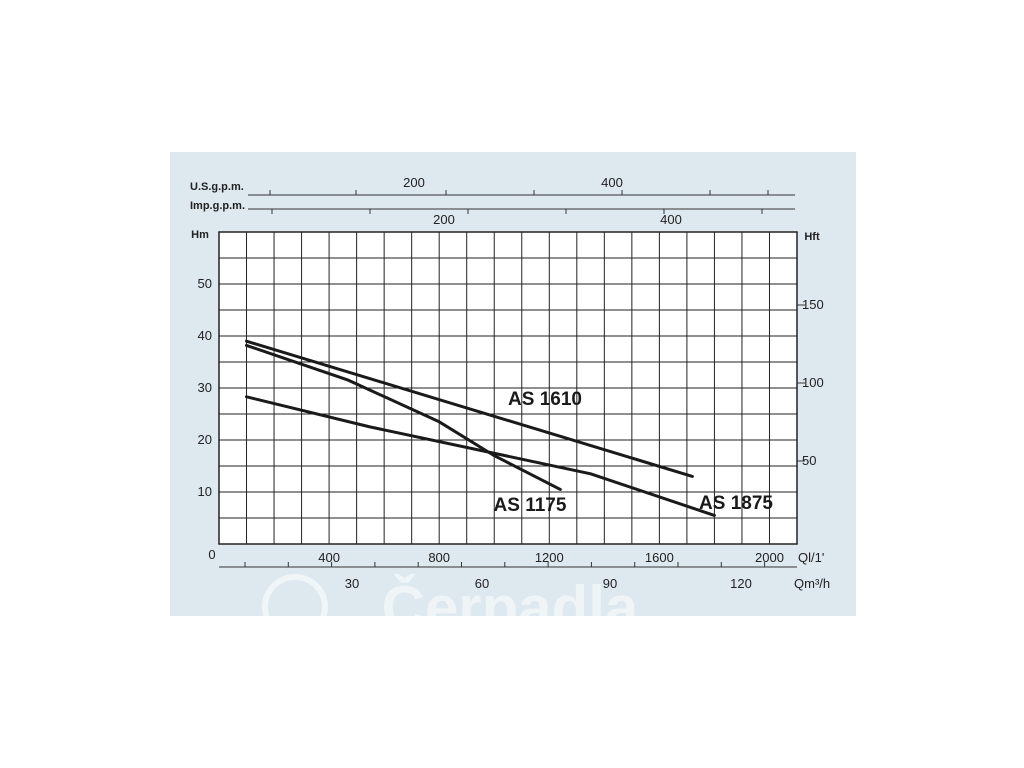  What do you see at coordinates (612, 182) in the screenshot?
I see `us-gpm-tick-label: 400` at bounding box center [612, 182].